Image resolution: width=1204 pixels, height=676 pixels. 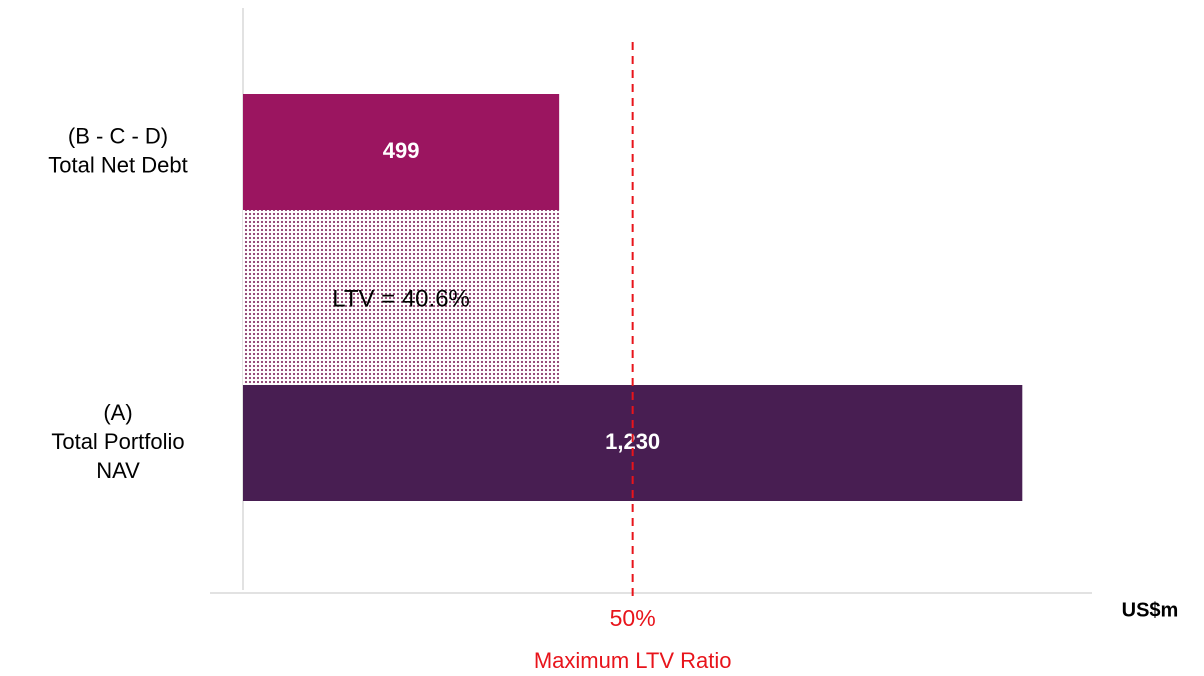 I want to click on ltv-band, so click(x=401, y=297).